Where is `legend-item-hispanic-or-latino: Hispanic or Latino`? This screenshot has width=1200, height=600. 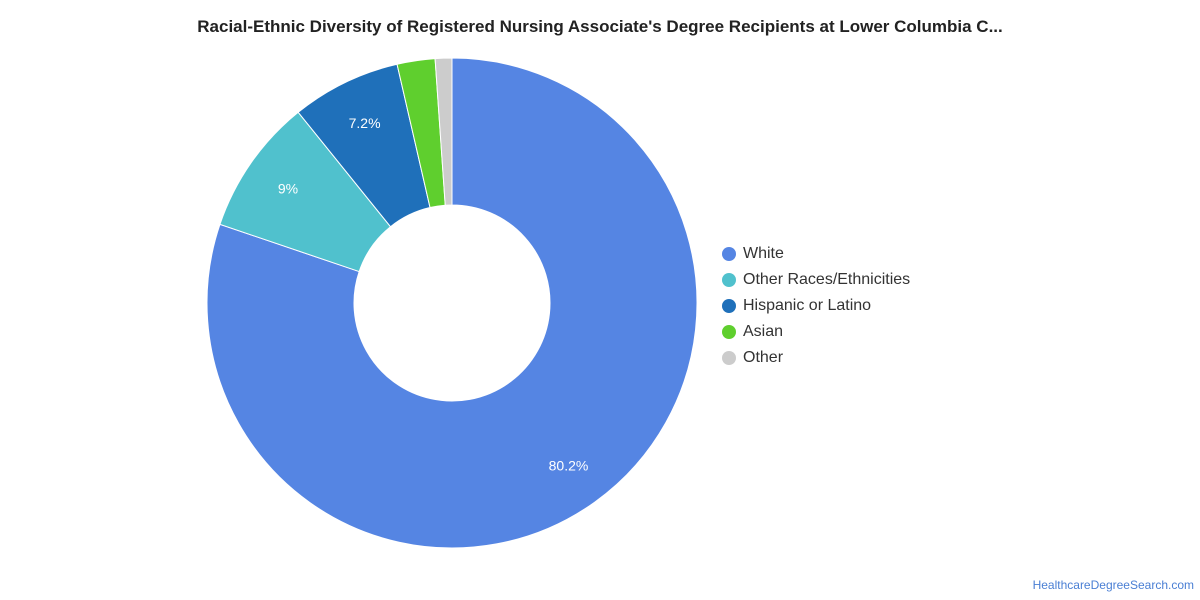 legend-item-hispanic-or-latino: Hispanic or Latino is located at coordinates (816, 306).